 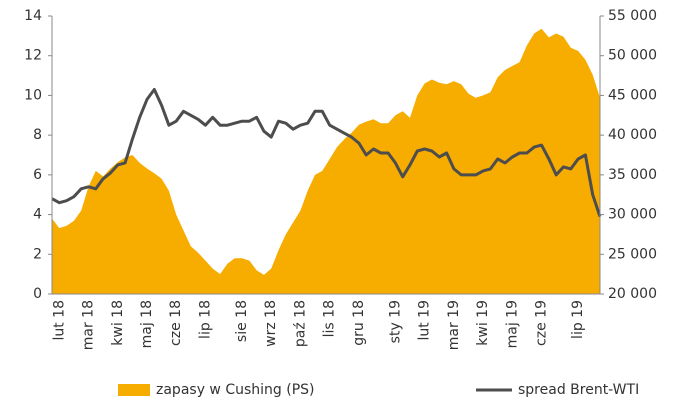 I want to click on y2-tick-label: 25 000, so click(x=632, y=254).